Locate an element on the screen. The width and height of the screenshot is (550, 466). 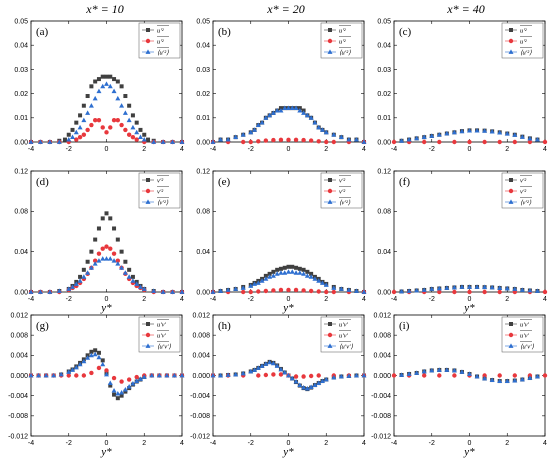
x-tick-label: 0 is located at coordinates (289, 299).